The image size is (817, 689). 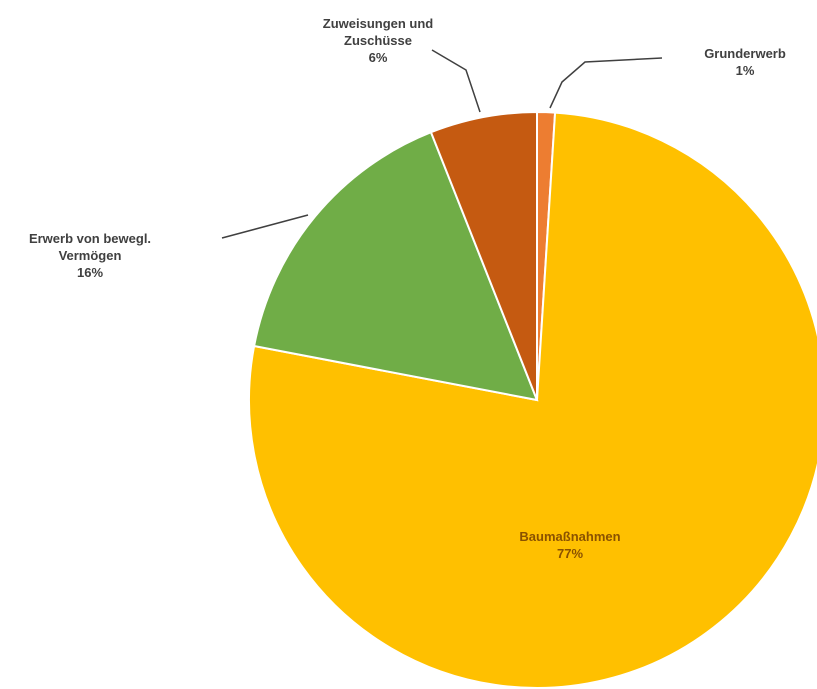 What do you see at coordinates (90, 247) in the screenshot?
I see `category-label: Erwerb von bewegl. Vermögen` at bounding box center [90, 247].